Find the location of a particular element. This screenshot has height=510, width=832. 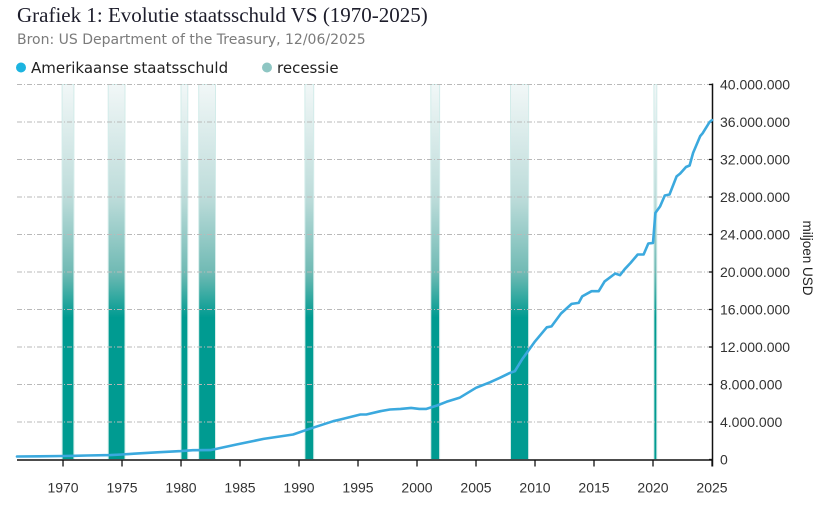

y-tick-label: 16.000.000 is located at coordinates (755, 310).